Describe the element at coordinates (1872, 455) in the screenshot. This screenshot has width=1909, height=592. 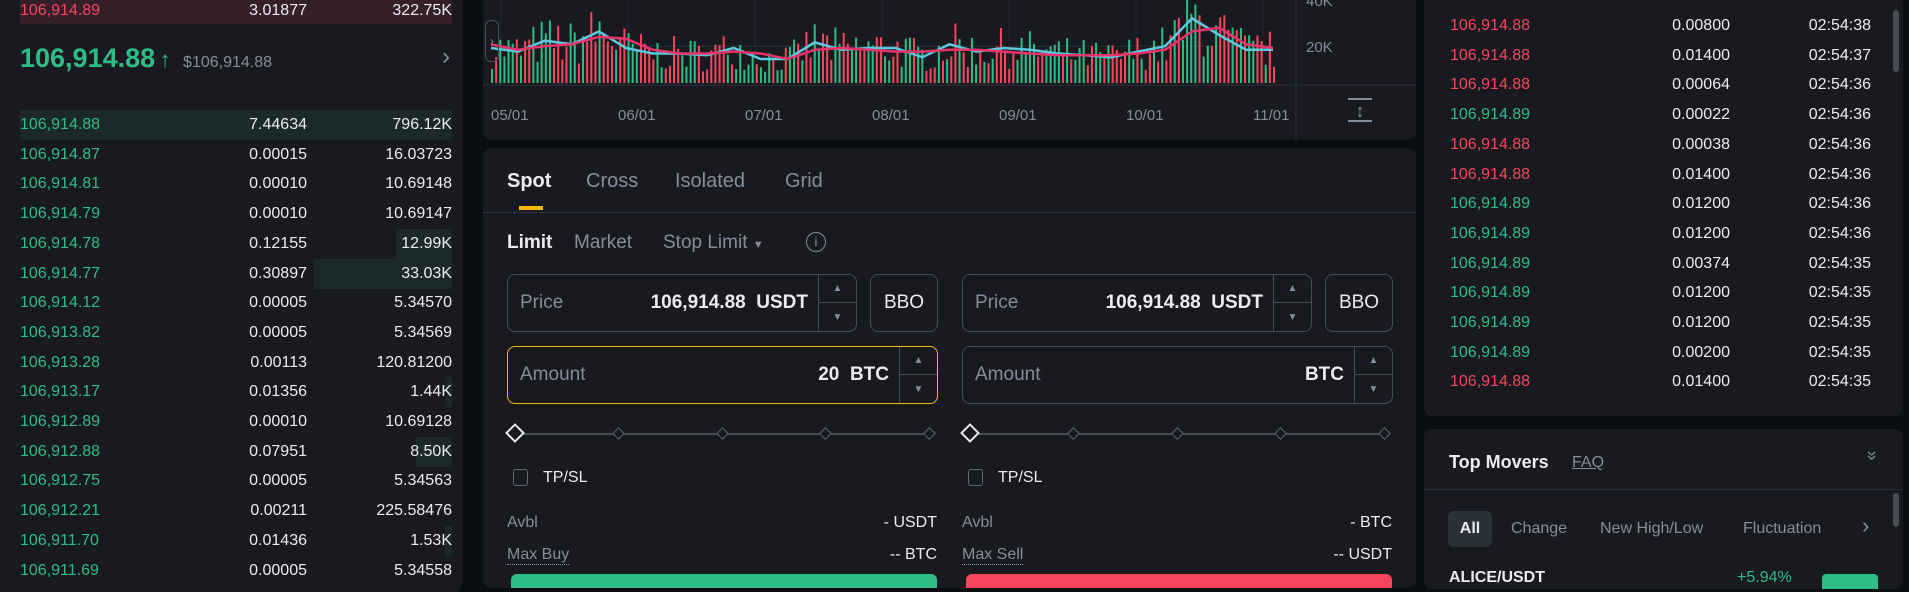
I see `collapse-icon: »` at that location.